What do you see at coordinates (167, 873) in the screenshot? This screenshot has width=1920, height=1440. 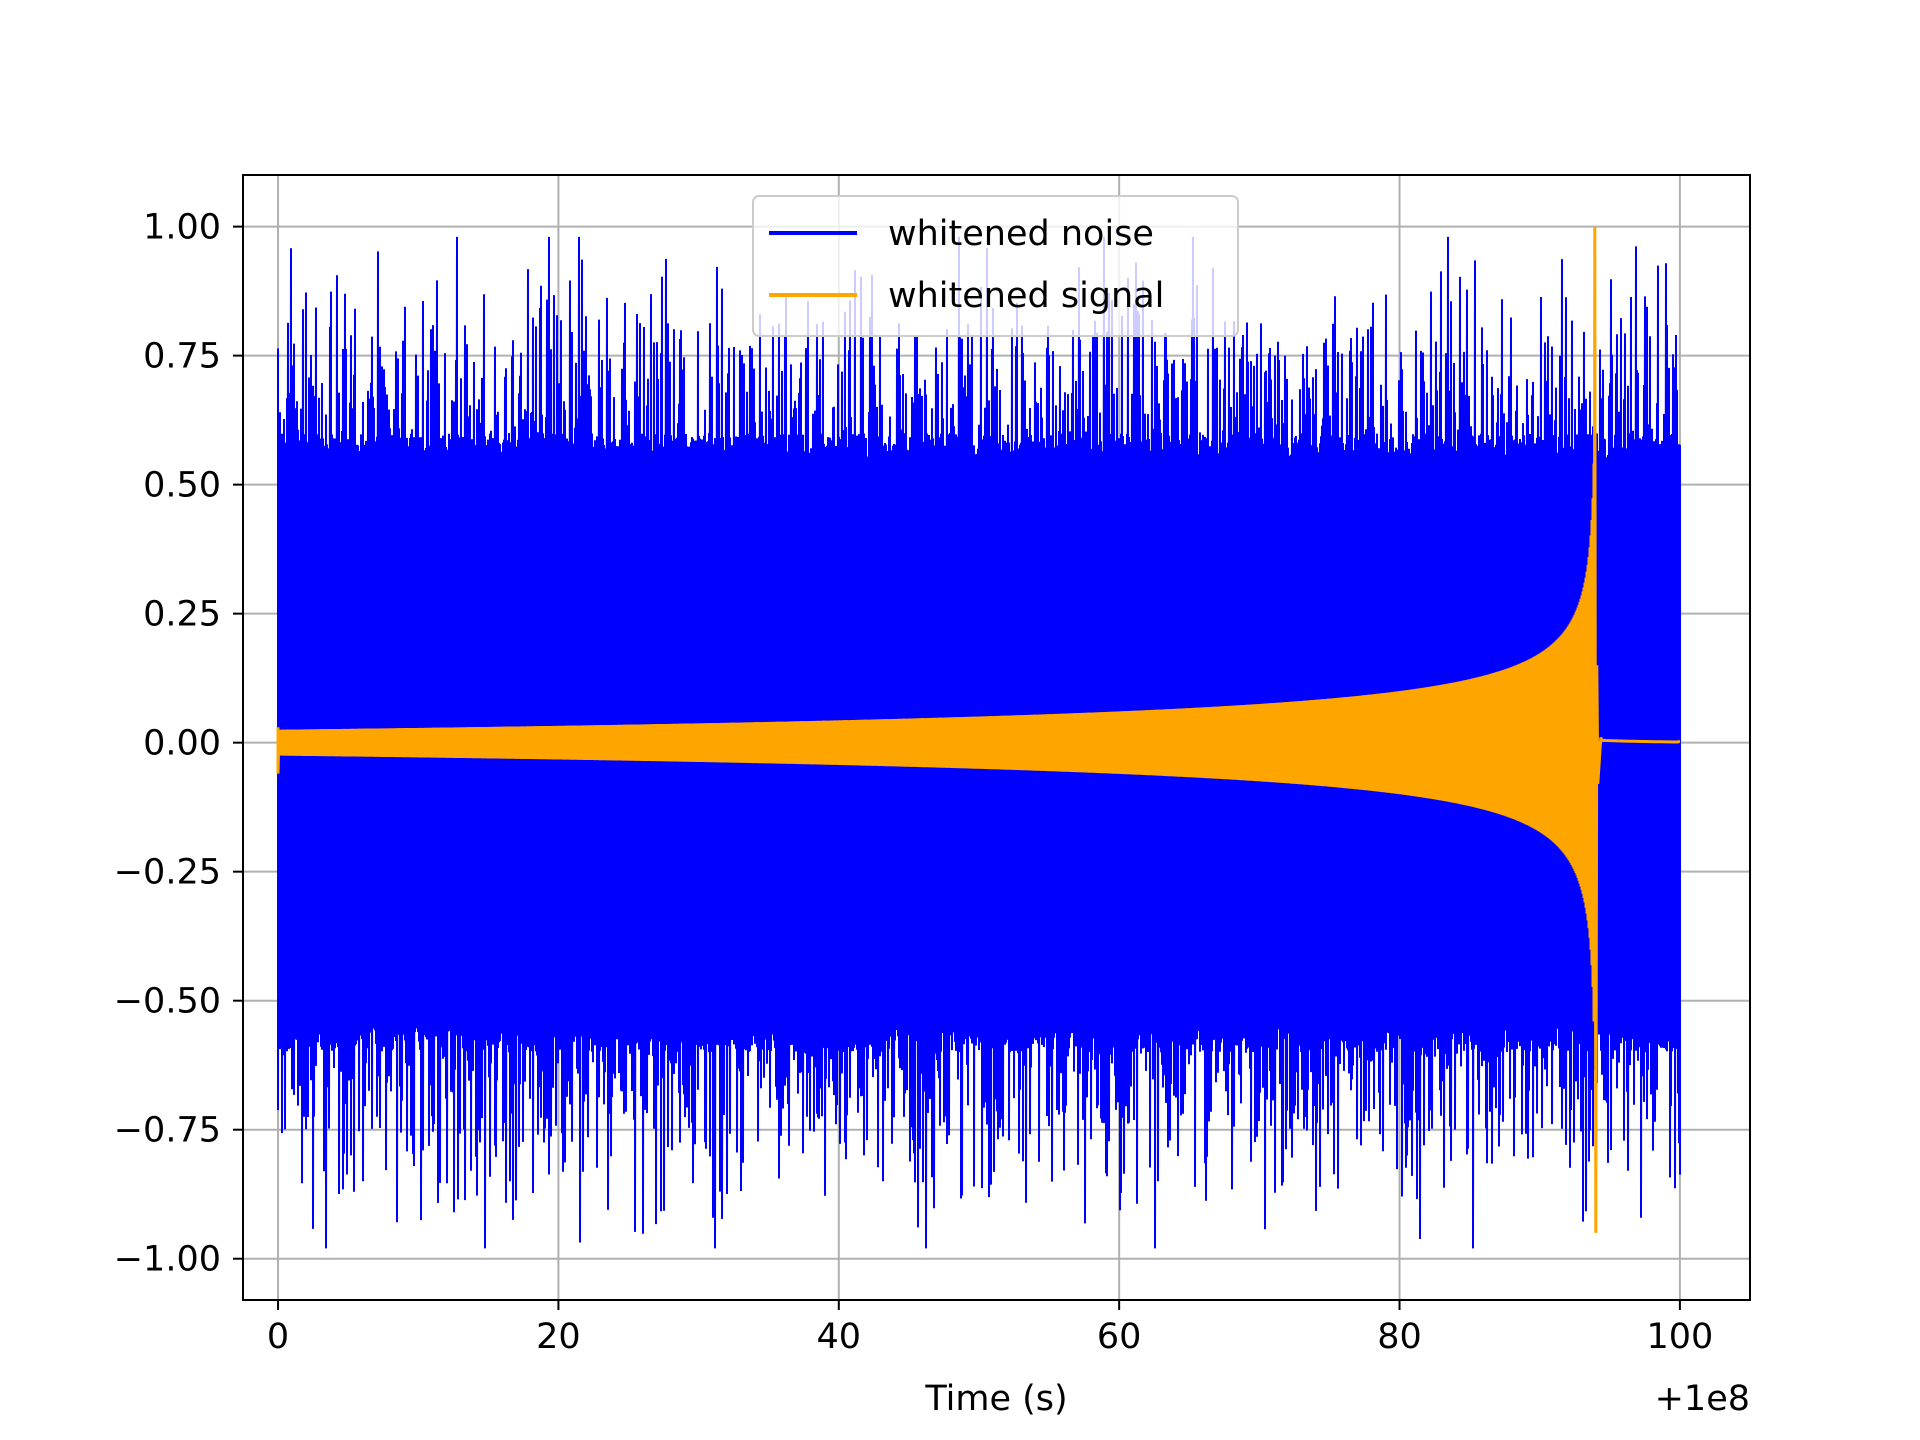 I see `y-tick-label: −0.25` at bounding box center [167, 873].